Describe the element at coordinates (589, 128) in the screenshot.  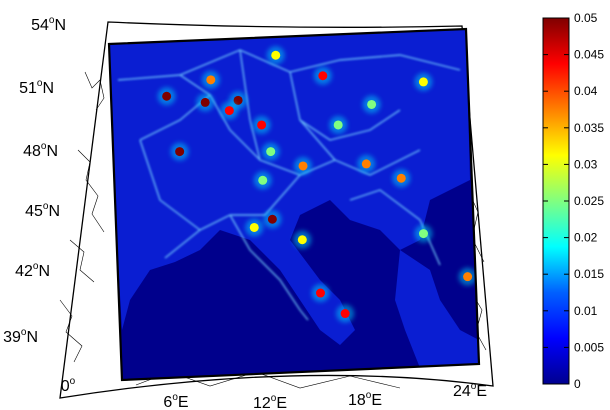
I see `colorbar-label: 0.035` at that location.